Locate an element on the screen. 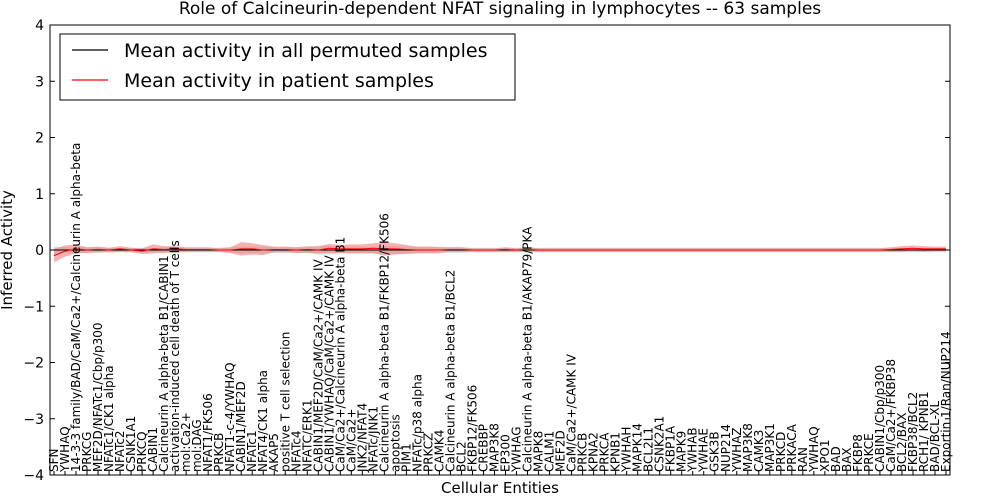 This screenshot has width=1000, height=500. category-label: NFAT1/FK506 is located at coordinates (208, 432).